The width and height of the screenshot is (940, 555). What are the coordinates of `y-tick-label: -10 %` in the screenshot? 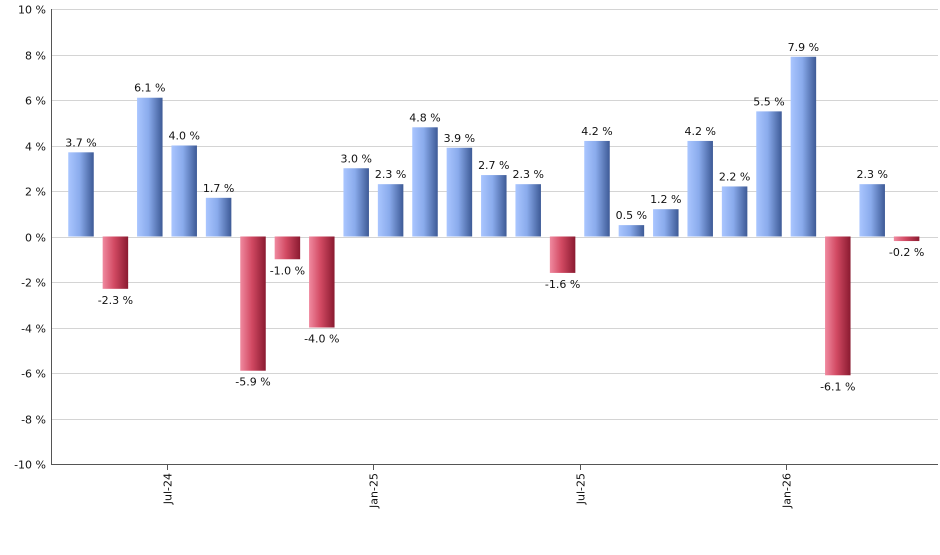 It's located at (30, 465).